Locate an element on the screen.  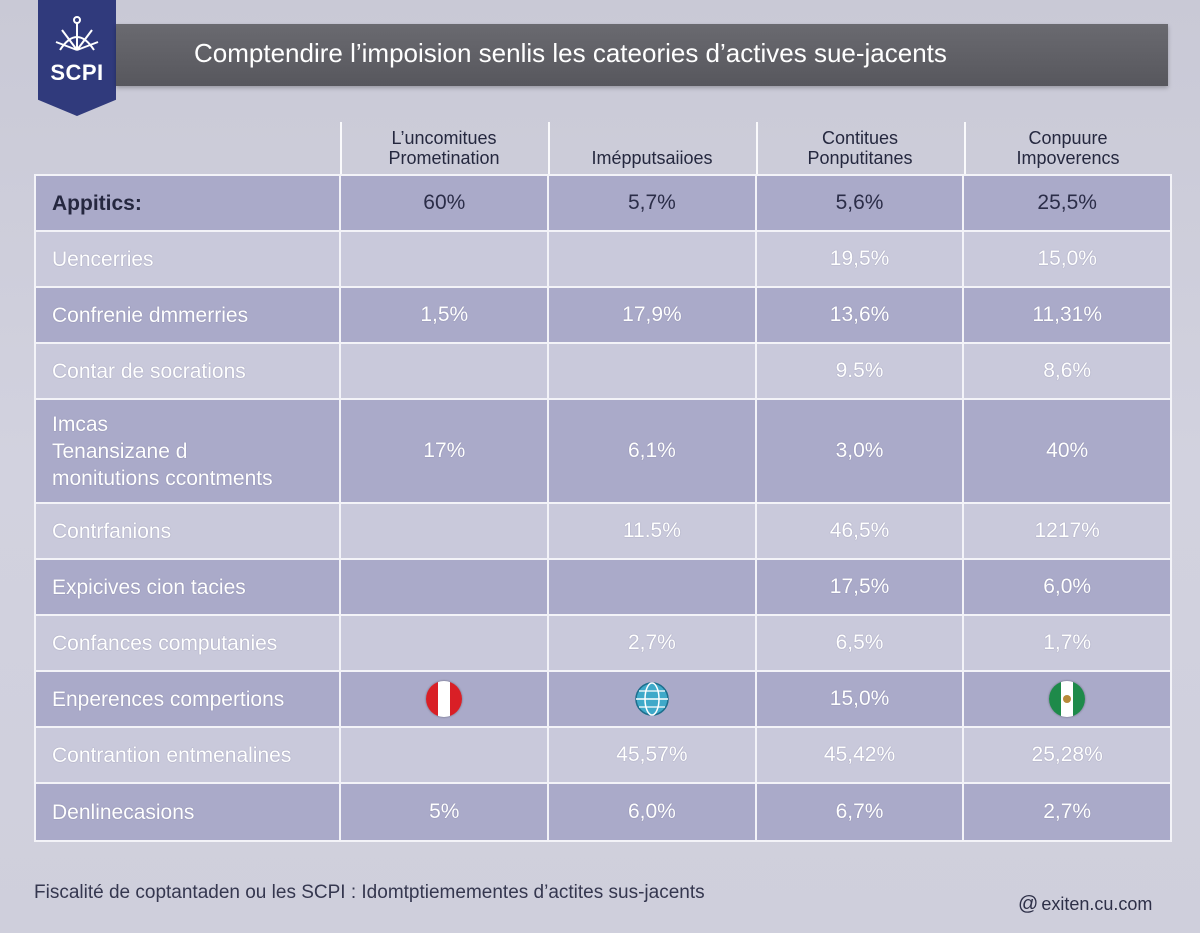
flag-peru-icon is located at coordinates (444, 699).